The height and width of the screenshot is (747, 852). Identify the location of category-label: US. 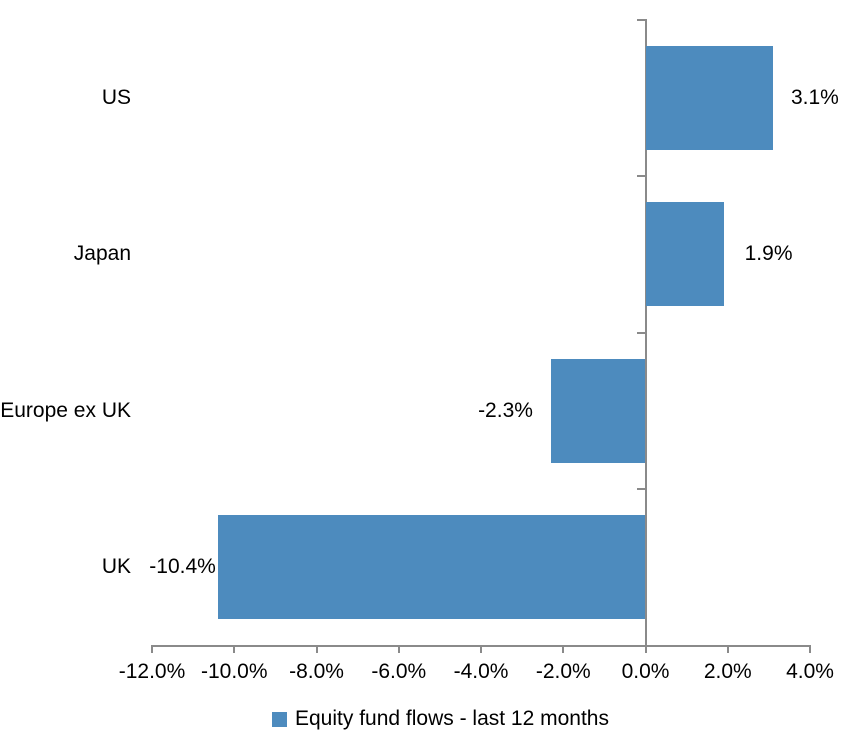
(116, 98).